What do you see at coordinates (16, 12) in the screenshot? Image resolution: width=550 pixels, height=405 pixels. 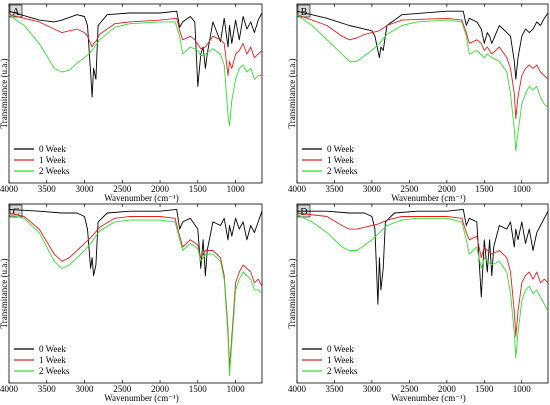 I see `panel-letter: A` at bounding box center [16, 12].